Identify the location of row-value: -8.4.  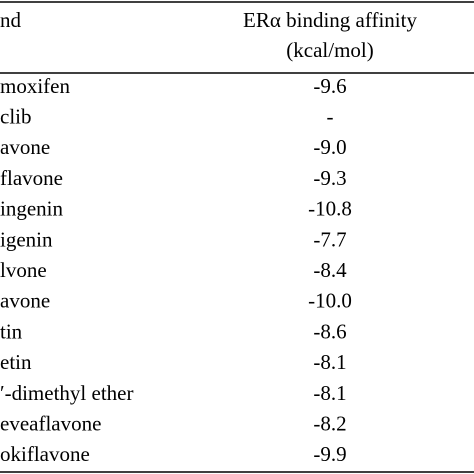
(330, 270).